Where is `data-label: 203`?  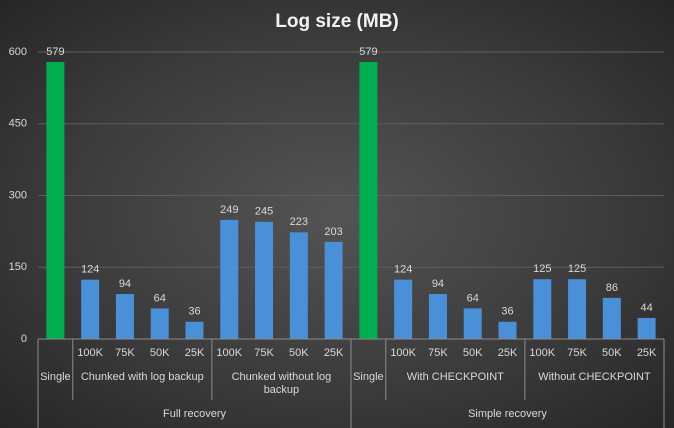 data-label: 203 is located at coordinates (333, 232).